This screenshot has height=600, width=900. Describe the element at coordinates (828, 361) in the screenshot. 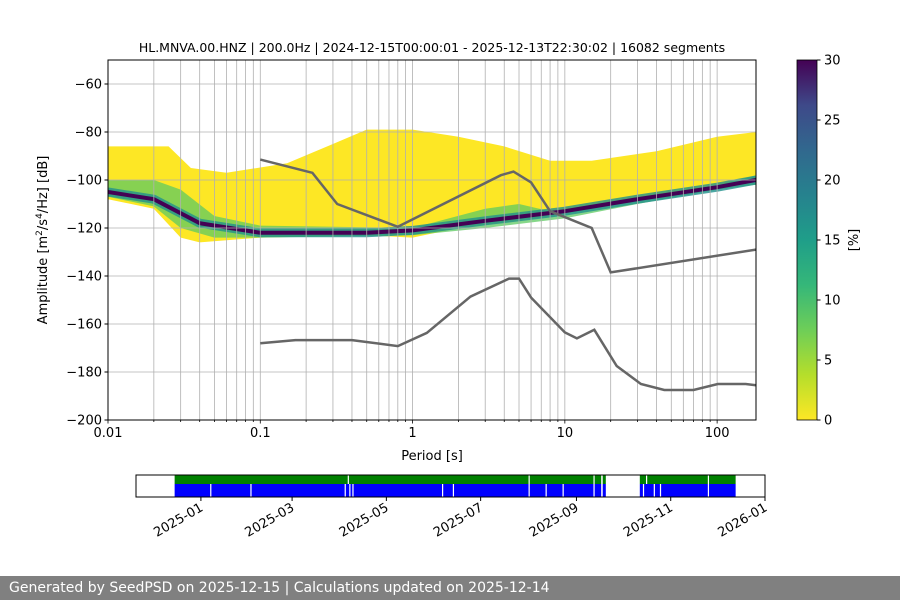

I see `colorbar-tick-label: 5` at that location.